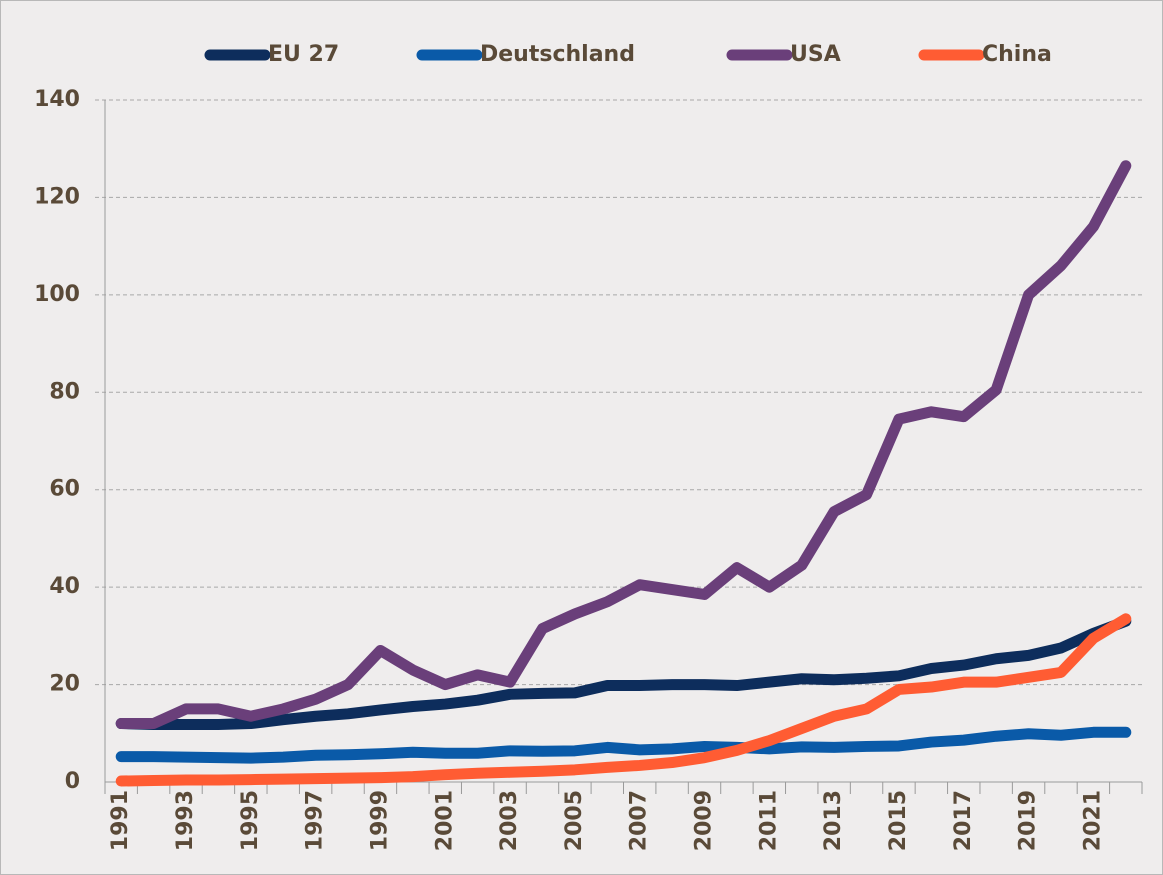 Image resolution: width=1163 pixels, height=875 pixels. Describe the element at coordinates (57, 294) in the screenshot. I see `y-tick-label: 100` at that location.